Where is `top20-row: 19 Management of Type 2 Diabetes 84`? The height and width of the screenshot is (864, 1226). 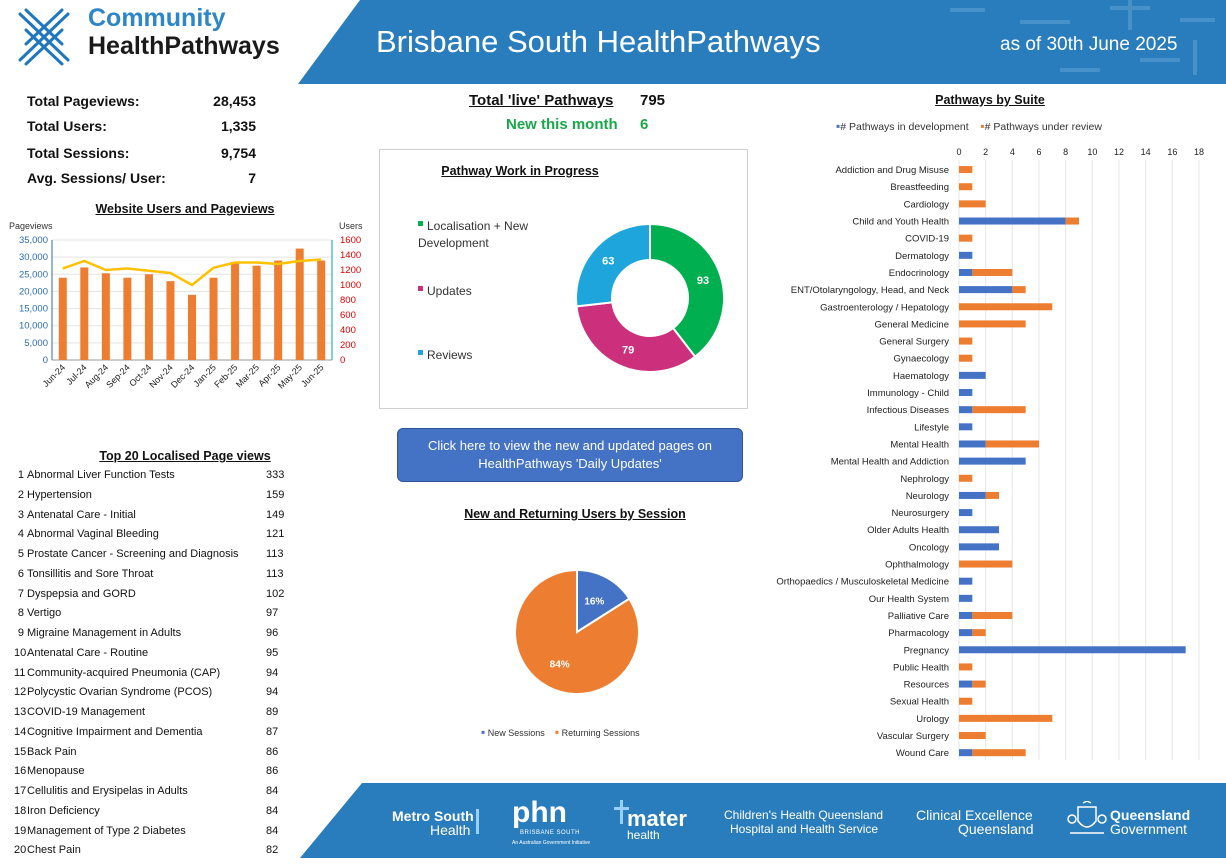 top20-row: 19 Management of Type 2 Diabetes 84 is located at coordinates (151, 835).